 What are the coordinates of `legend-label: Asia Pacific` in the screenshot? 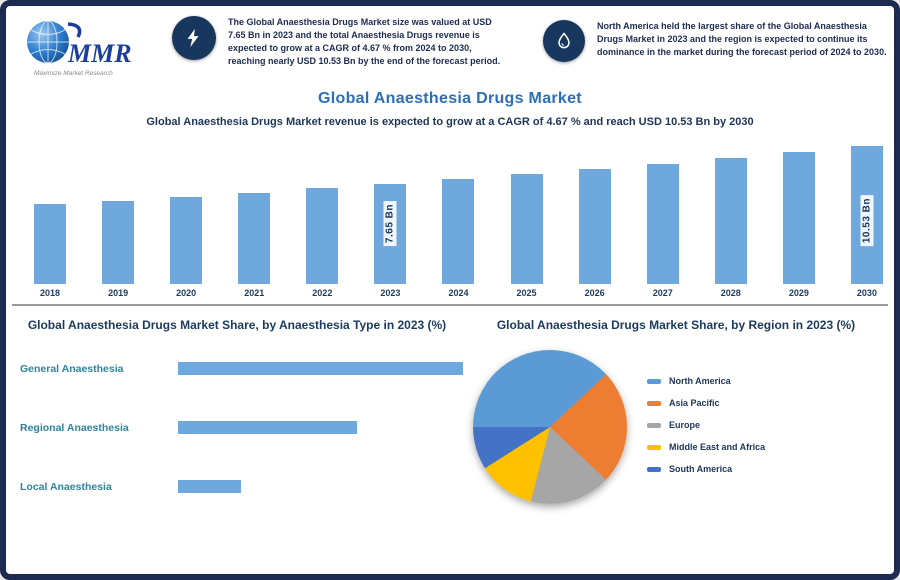 It's located at (694, 403).